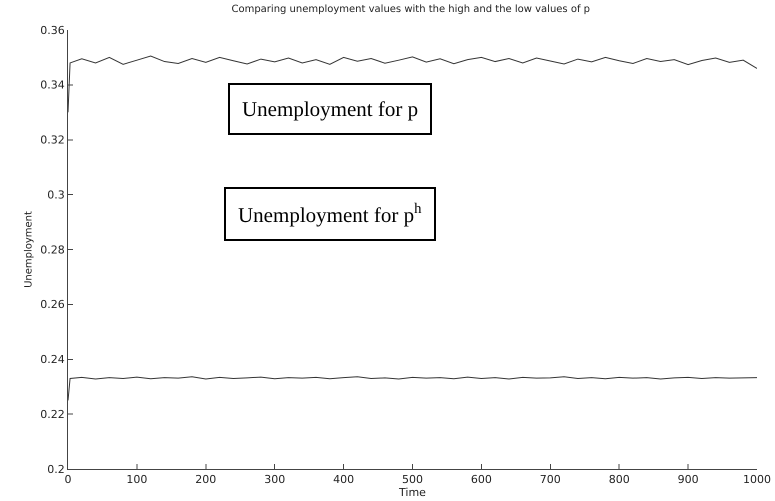 Image resolution: width=775 pixels, height=501 pixels. Describe the element at coordinates (412, 479) in the screenshot. I see `x-tick-label: 500` at that location.